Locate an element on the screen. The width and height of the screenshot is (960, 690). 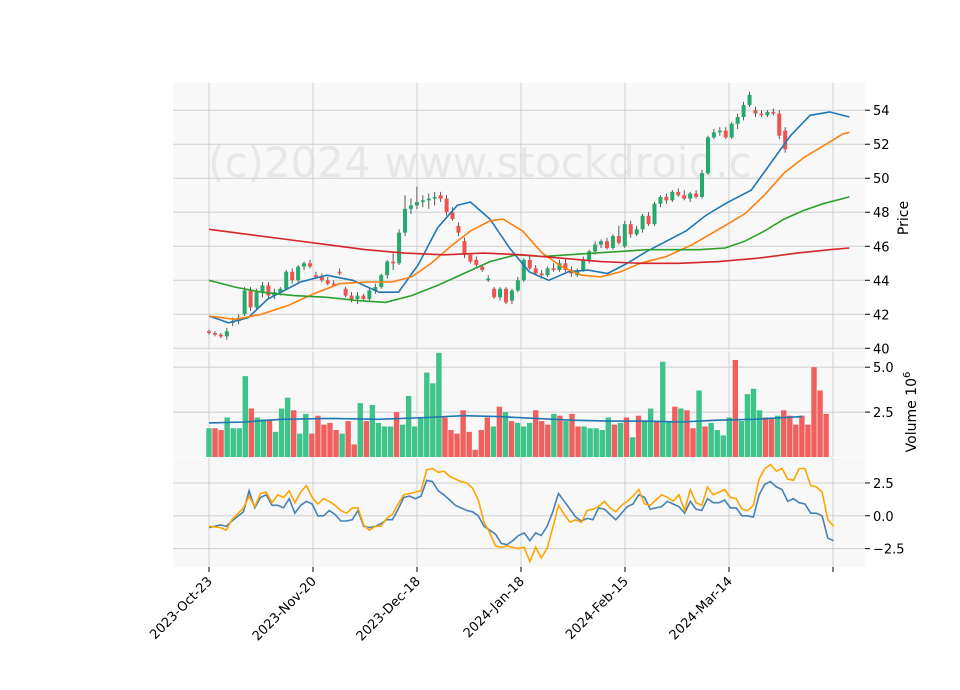
oscillator-line is located at coordinates (521, 513).